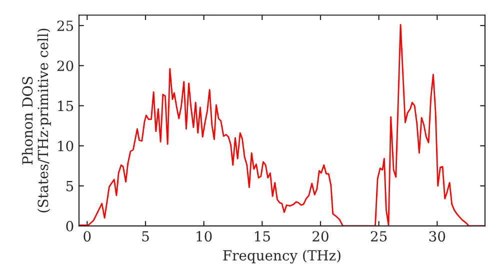 Image resolution: width=500 pixels, height=280 pixels. Describe the element at coordinates (87, 236) in the screenshot. I see `x-tick-label: 0` at that location.